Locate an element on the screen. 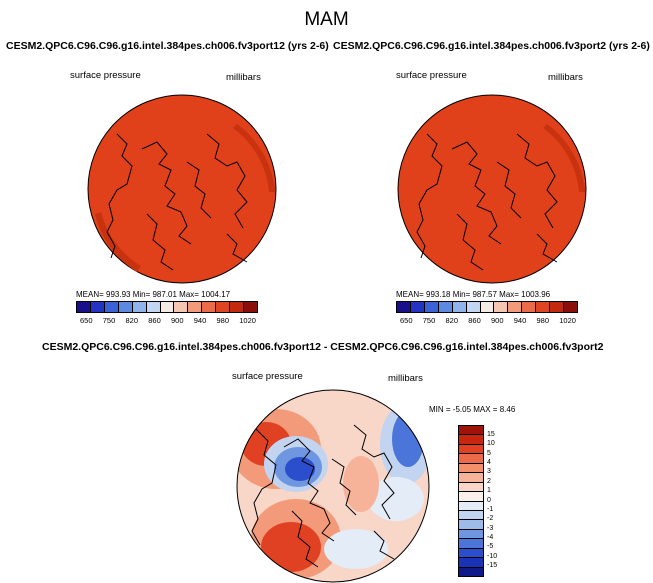 Image resolution: width=653 pixels, height=583 pixels. diff-panel-variable-label: surface pressure is located at coordinates (267, 376).